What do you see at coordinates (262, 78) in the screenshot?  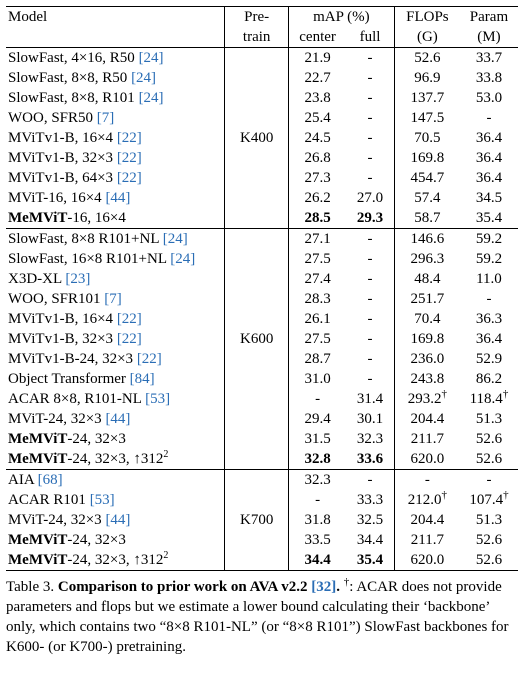 I see `table-row: SlowFast, 8×8, R50 [24] 22.7 - 96.9 33.8` at bounding box center [262, 78].